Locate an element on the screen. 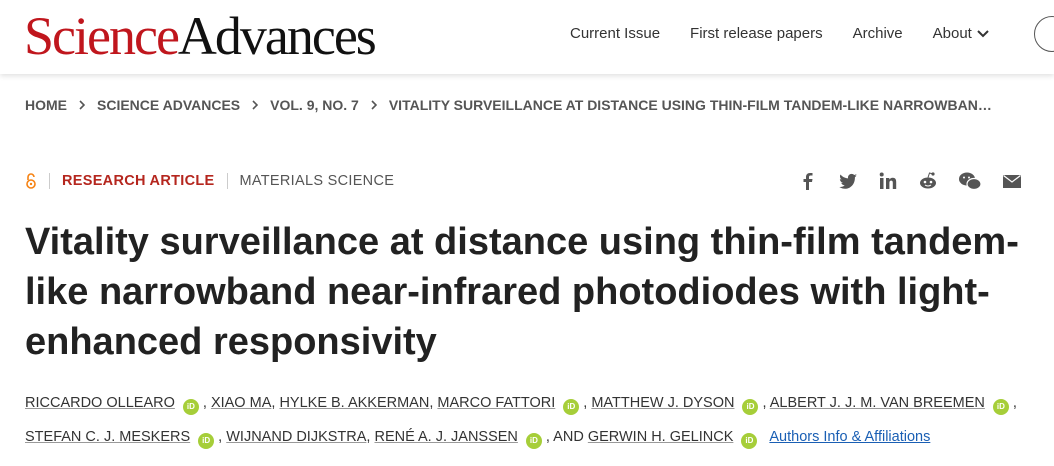 The image size is (1054, 466). crumb: VOL. 9, NO. 7 is located at coordinates (314, 105).